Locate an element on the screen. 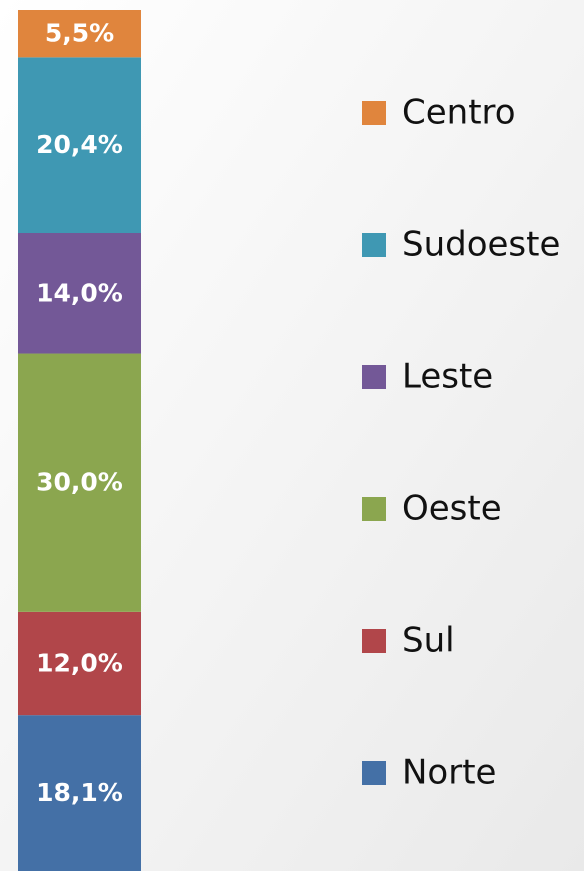  legend-label: Centro is located at coordinates (459, 113).